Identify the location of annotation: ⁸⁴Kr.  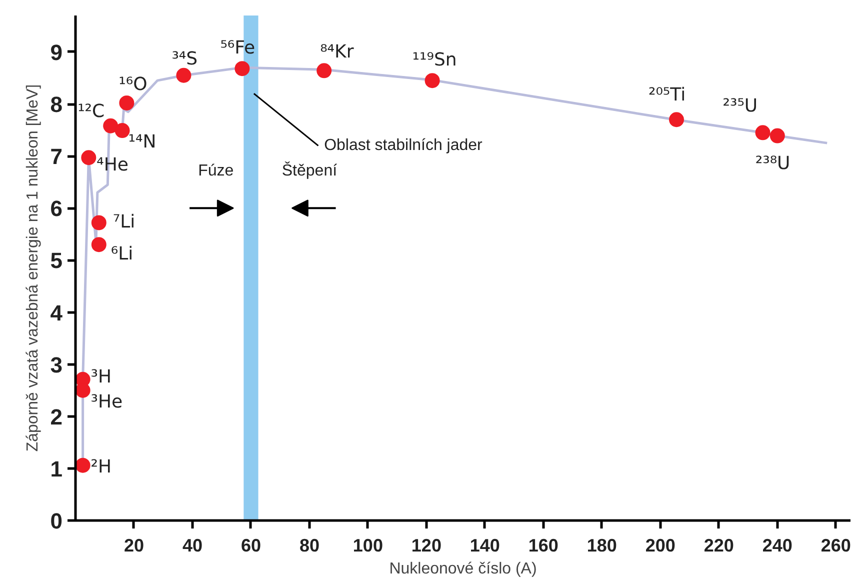
(337, 52).